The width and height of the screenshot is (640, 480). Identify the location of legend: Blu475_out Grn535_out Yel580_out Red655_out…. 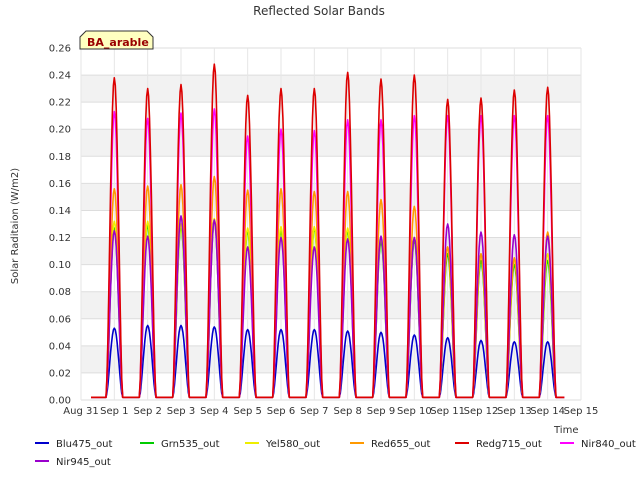
(335, 453).